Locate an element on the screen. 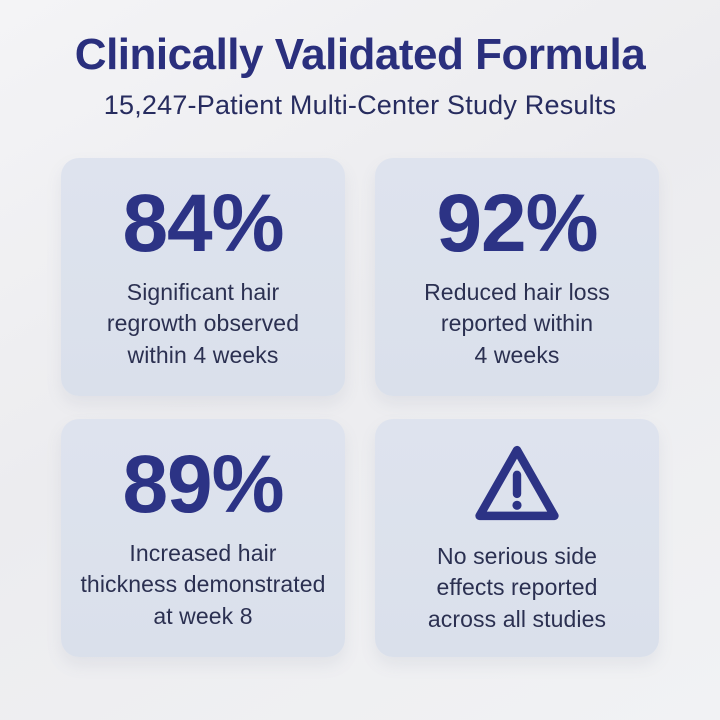 This screenshot has width=720, height=720. warning-triangle-icon is located at coordinates (517, 483).